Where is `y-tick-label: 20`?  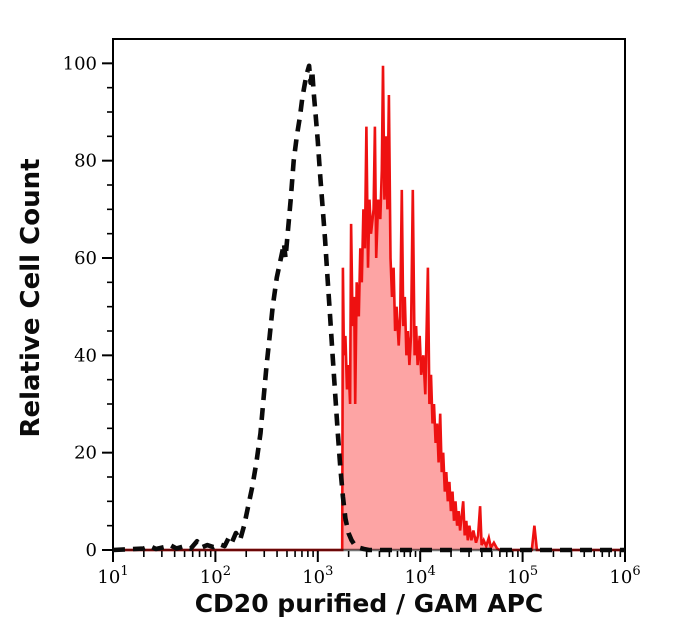
y-tick-label: 20 is located at coordinates (85, 453).